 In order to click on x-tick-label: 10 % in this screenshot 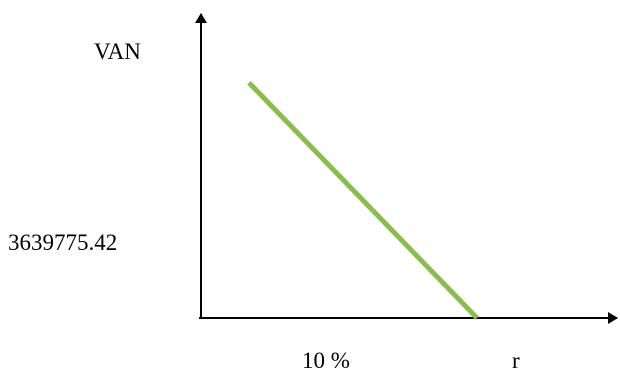, I will do `click(326, 360)`.